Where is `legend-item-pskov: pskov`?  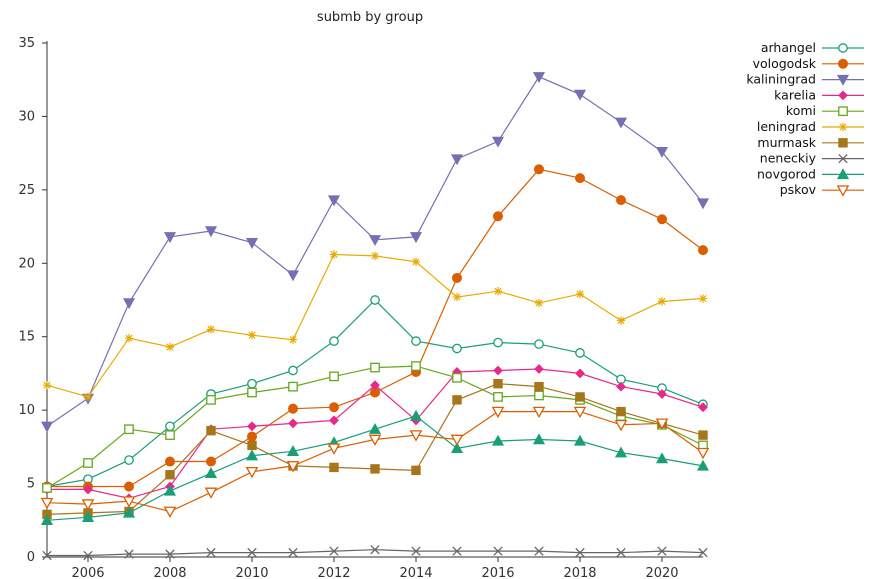 legend-item-pskov: pskov is located at coordinates (822, 189).